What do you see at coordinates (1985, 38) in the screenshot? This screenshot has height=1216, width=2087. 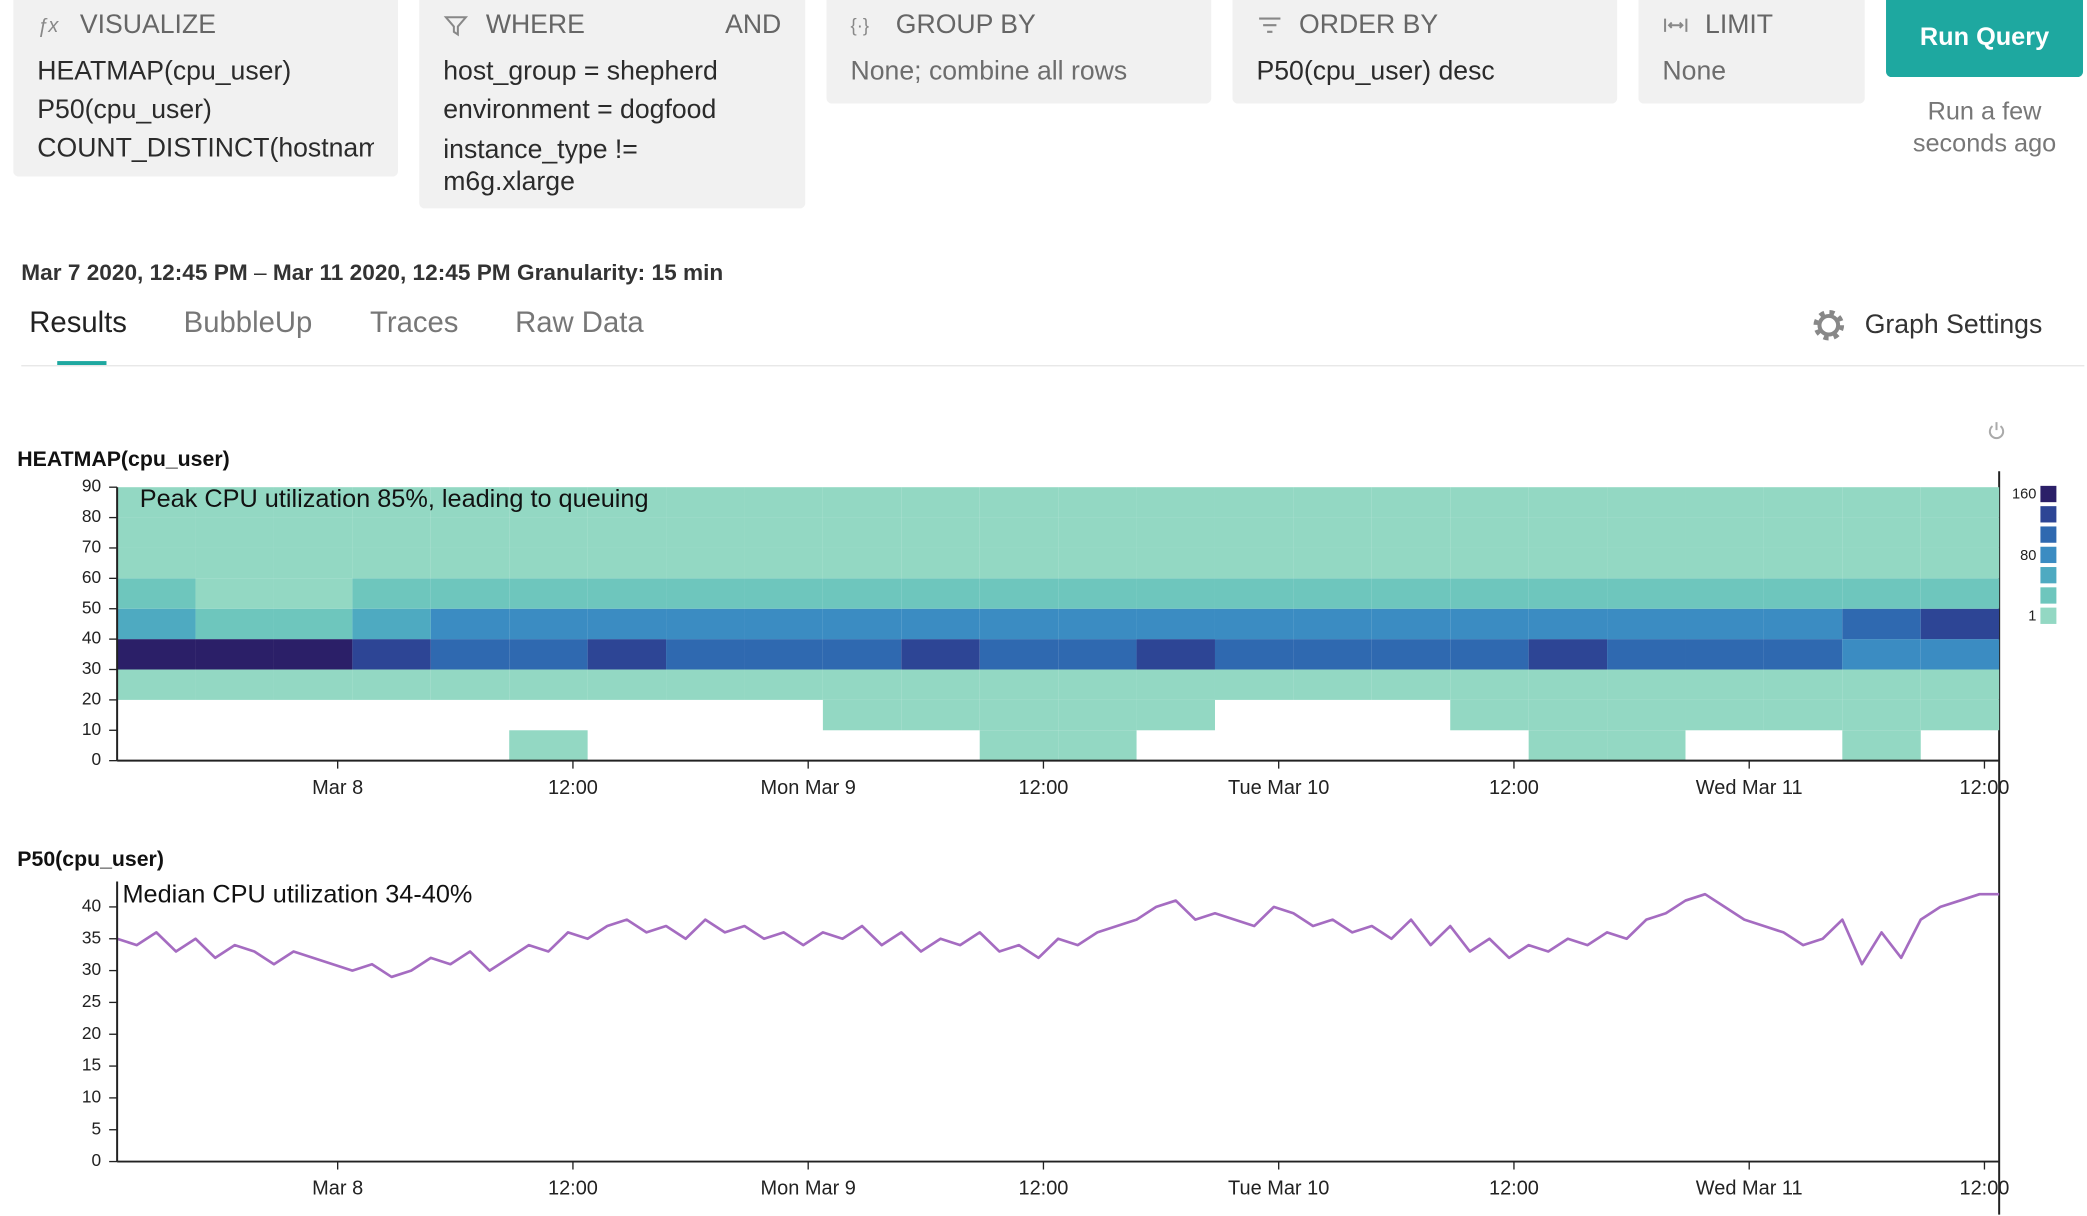 I see `run-query-button: Run Query` at bounding box center [1985, 38].